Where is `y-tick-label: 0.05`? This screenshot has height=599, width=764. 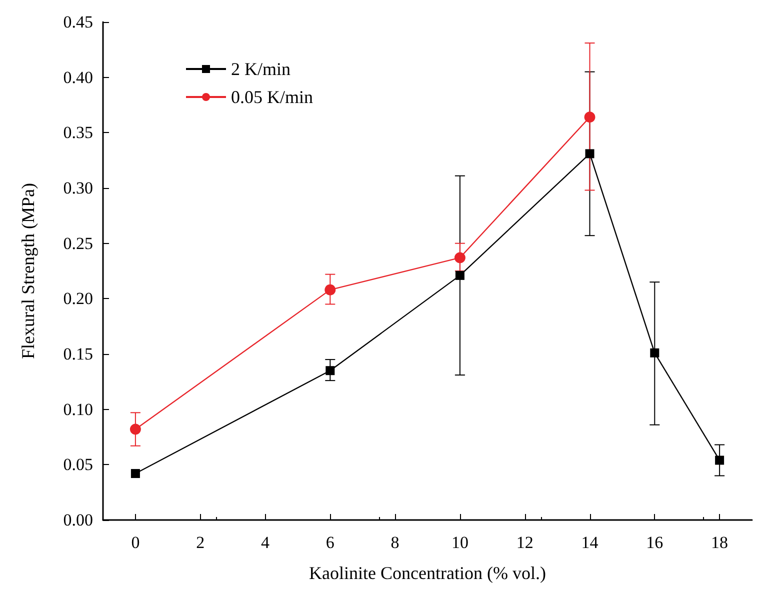 y-tick-label: 0.05 is located at coordinates (78, 464).